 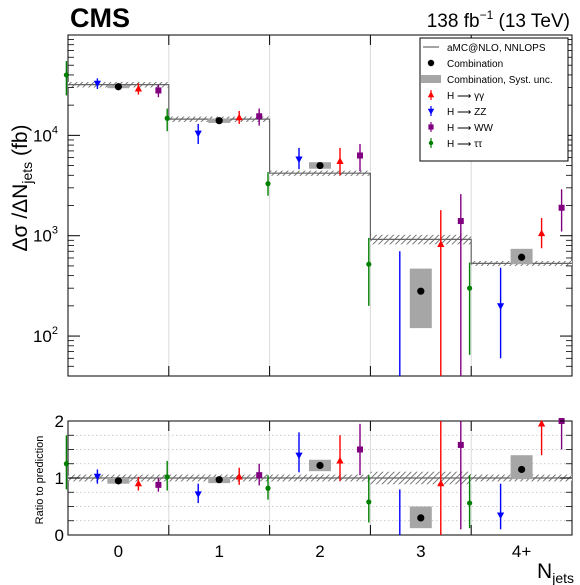 I want to click on luminosity-label: 138 fb−1 (13 TeV), so click(x=498, y=20).